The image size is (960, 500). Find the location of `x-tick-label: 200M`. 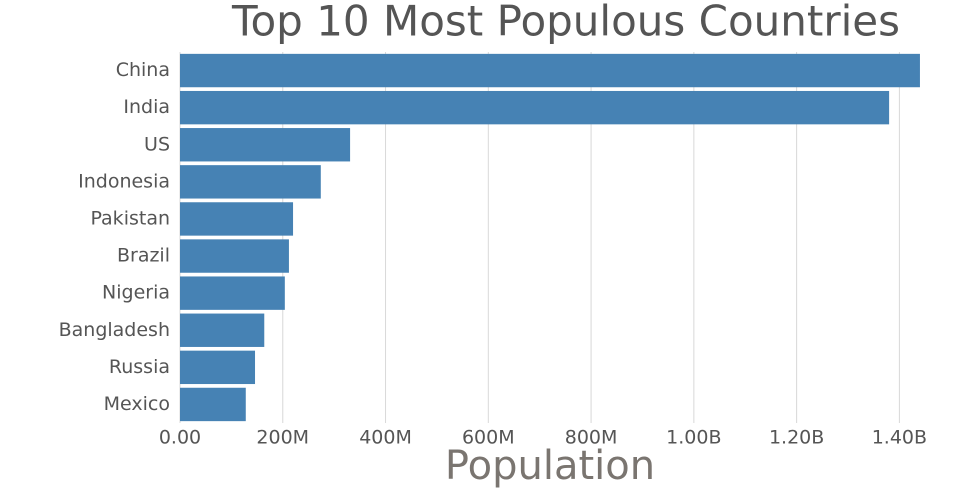

x-tick-label: 200M is located at coordinates (282, 438).